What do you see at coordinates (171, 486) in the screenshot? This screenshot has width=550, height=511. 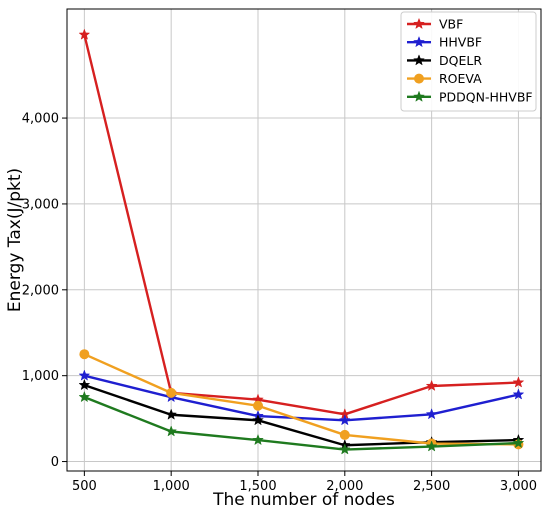 I see `x-tick-label: 1,000` at bounding box center [171, 486].